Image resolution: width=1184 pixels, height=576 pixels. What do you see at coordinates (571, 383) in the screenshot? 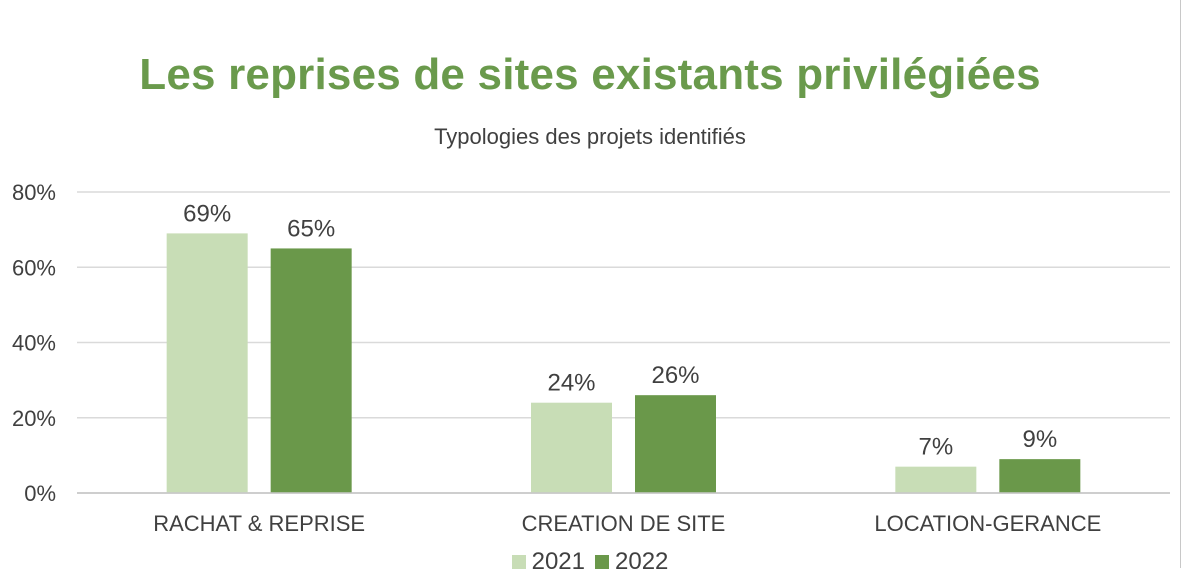
I see `data-label: 24%` at bounding box center [571, 383].